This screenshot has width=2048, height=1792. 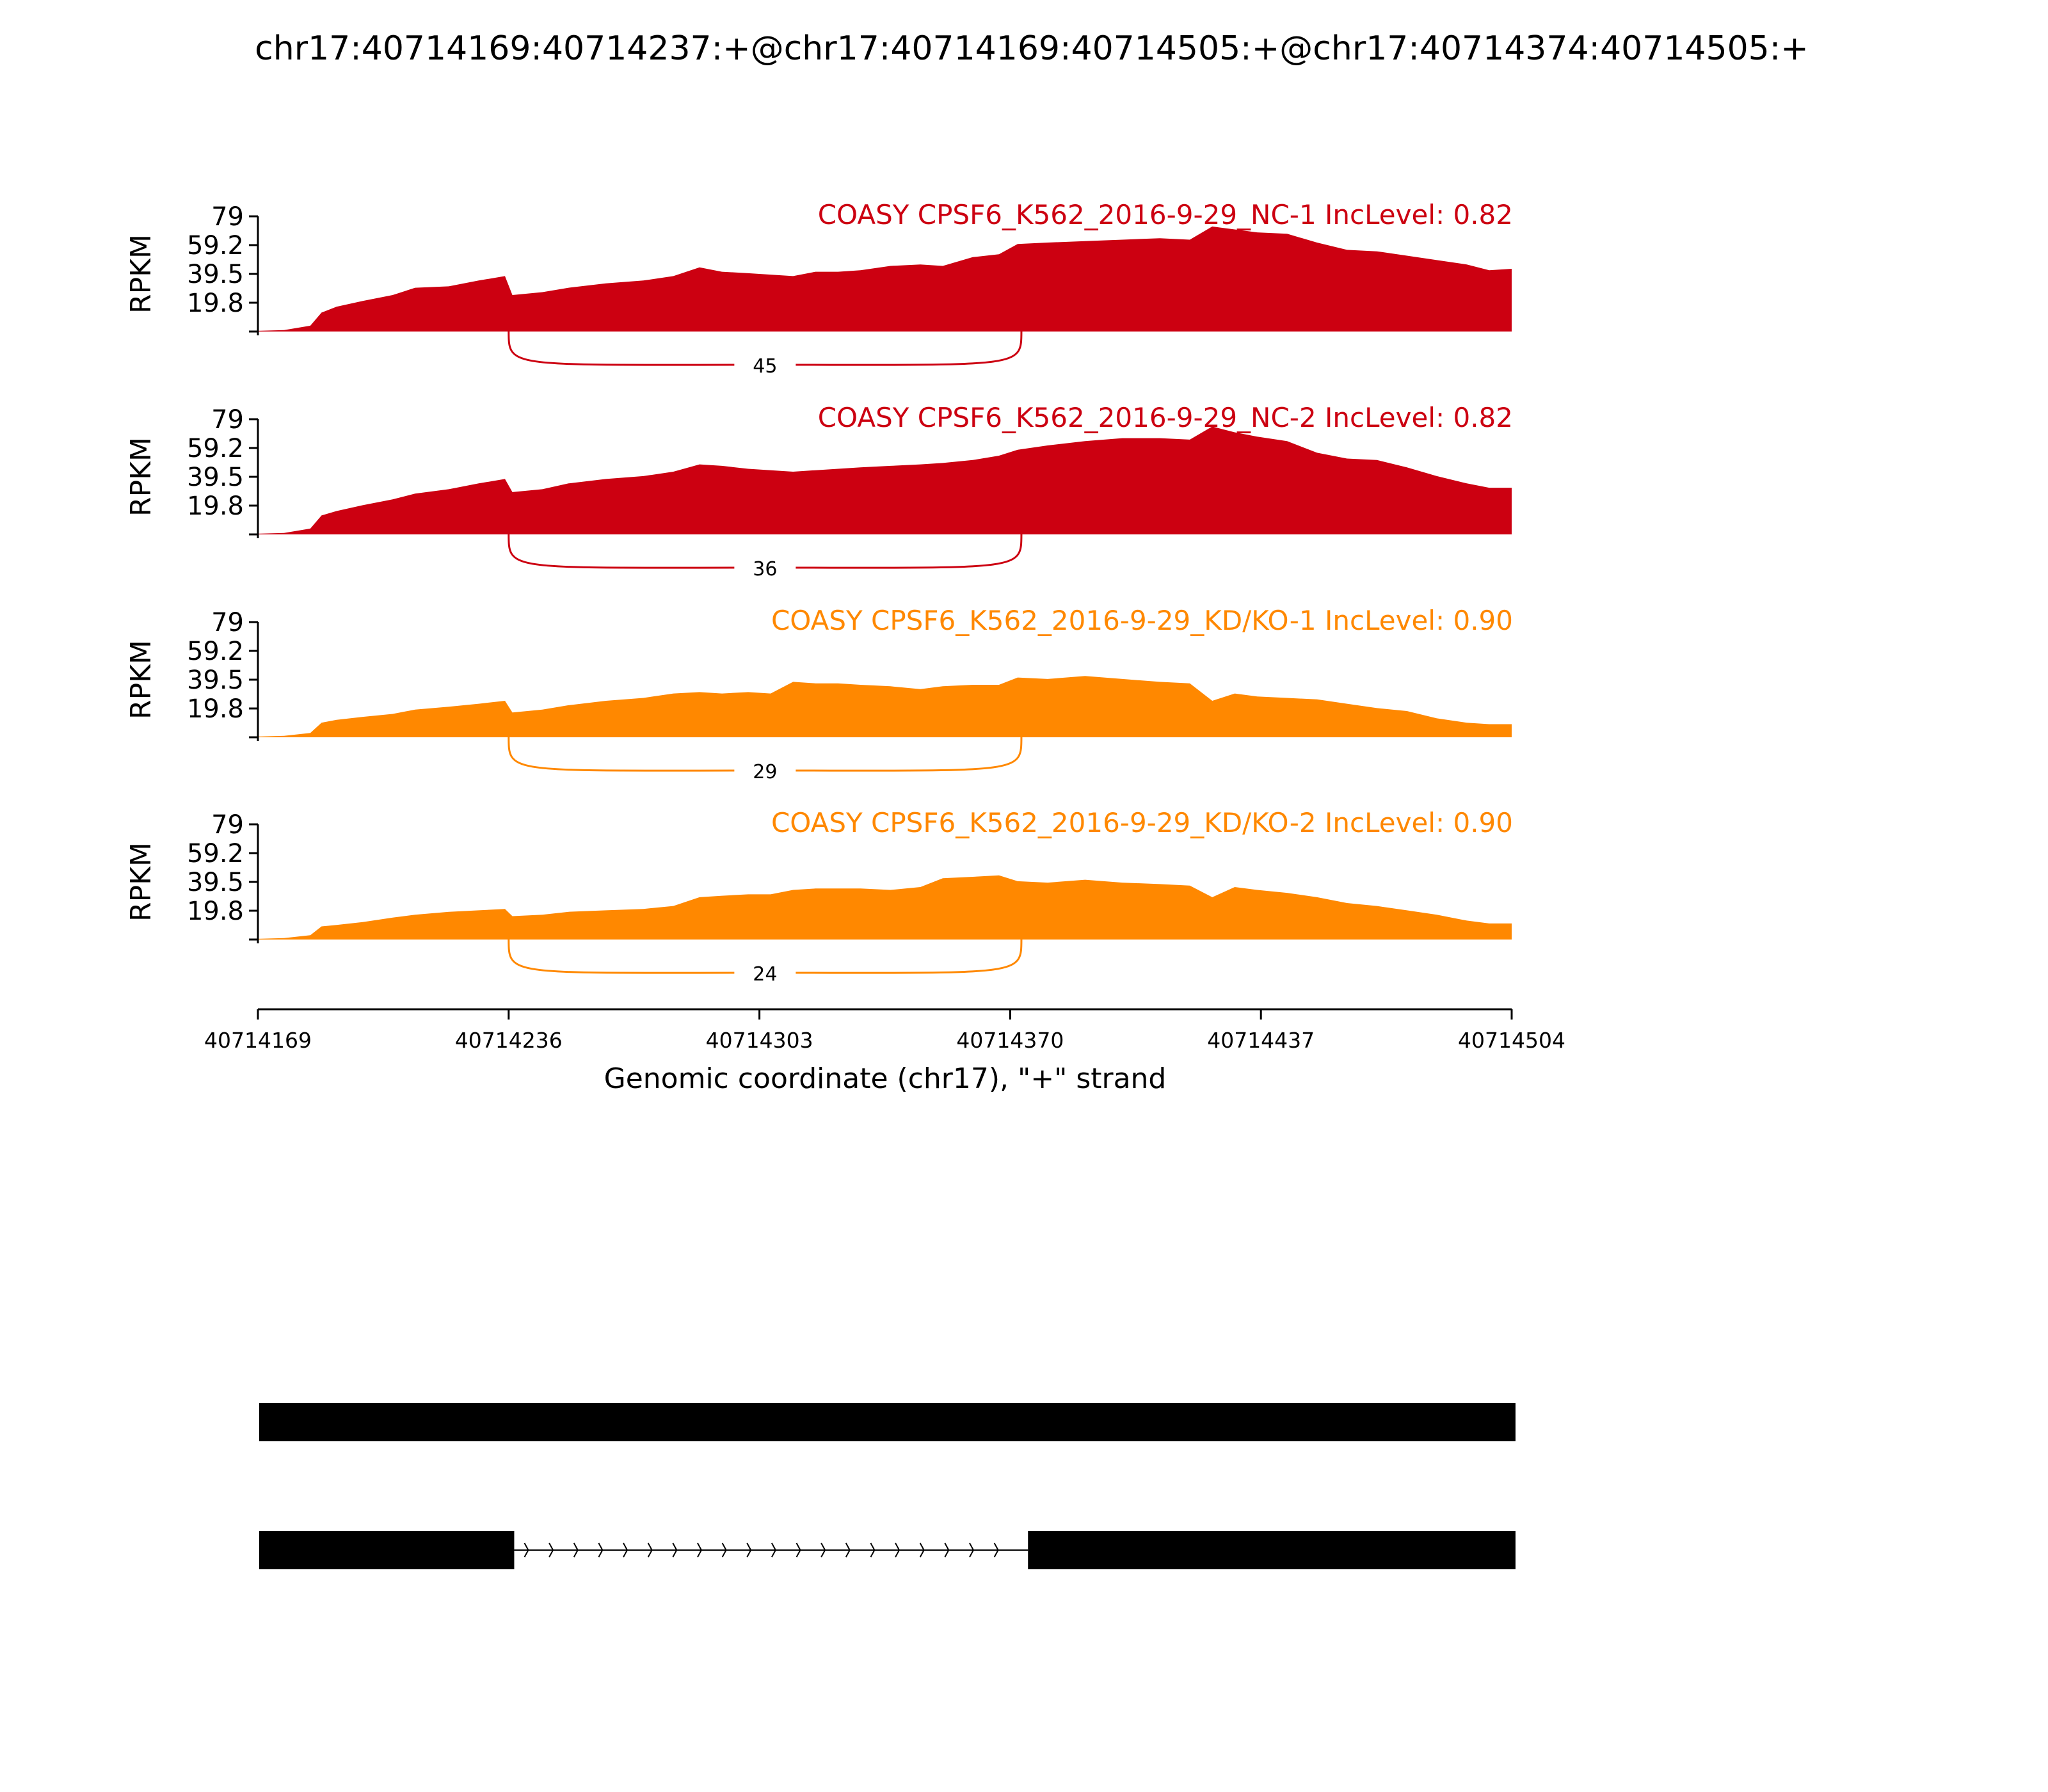 I want to click on junction-count: 29, so click(x=765, y=772).